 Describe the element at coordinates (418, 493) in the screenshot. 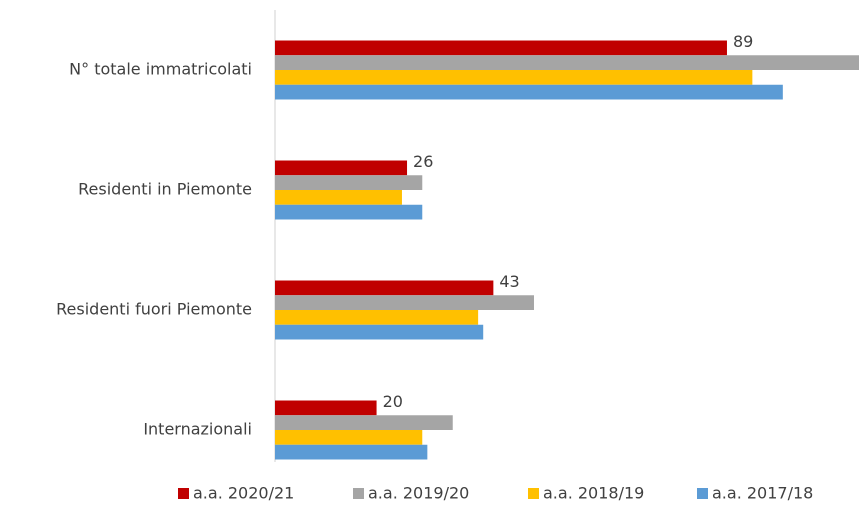

I see `legend-label: a.a. 2019/20` at that location.